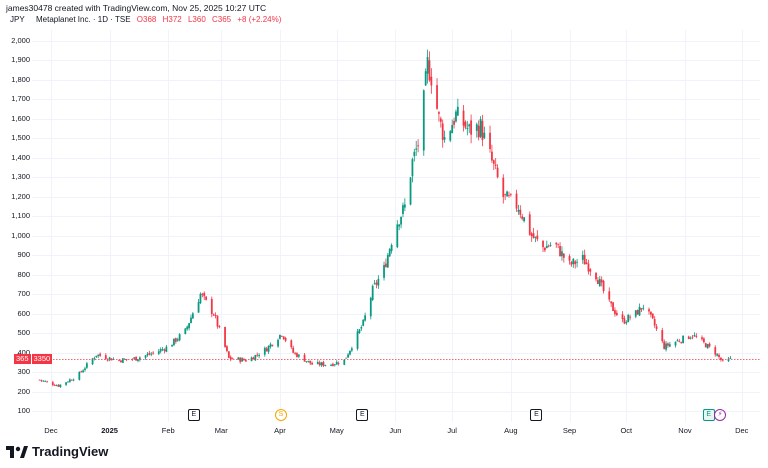 The height and width of the screenshot is (468, 768). Describe the element at coordinates (720, 415) in the screenshot. I see `news-event-marker: ⚡` at that location.